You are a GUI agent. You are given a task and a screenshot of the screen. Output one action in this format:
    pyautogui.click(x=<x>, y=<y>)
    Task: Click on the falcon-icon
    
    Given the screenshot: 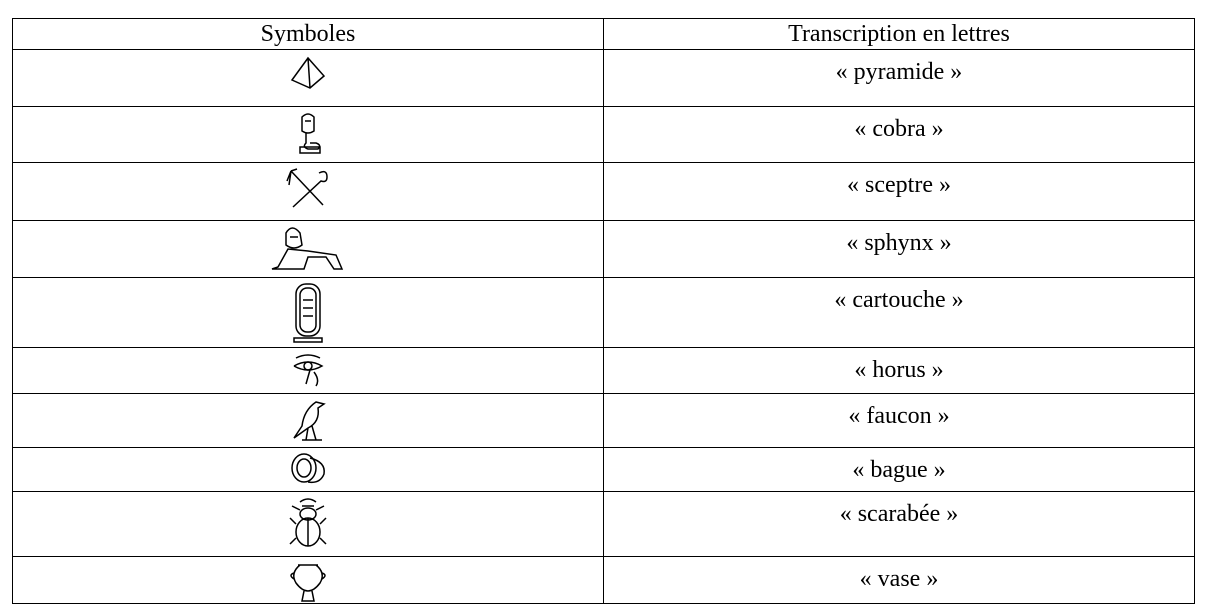 What is the action you would take?
    pyautogui.click(x=309, y=421)
    